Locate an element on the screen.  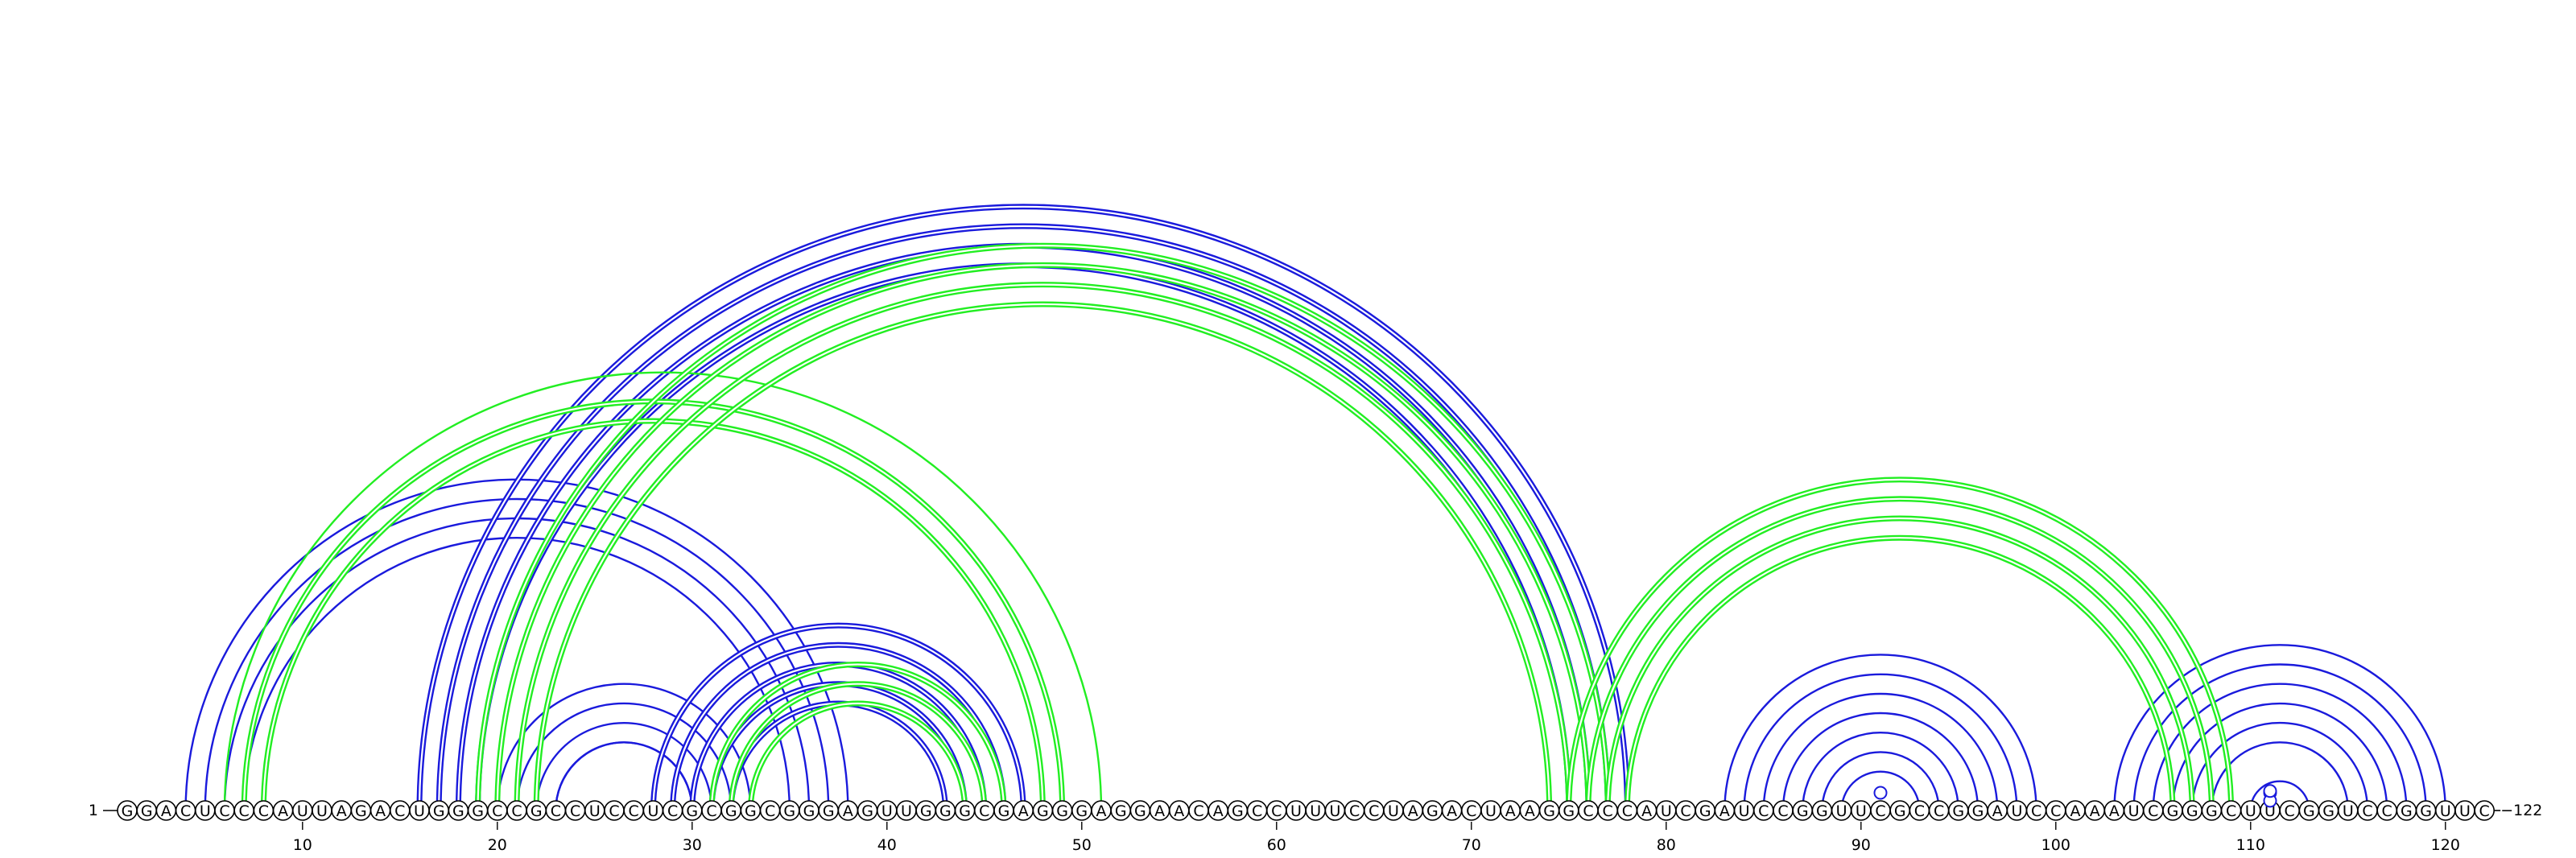
nucleotide-113: G is located at coordinates (2309, 811).